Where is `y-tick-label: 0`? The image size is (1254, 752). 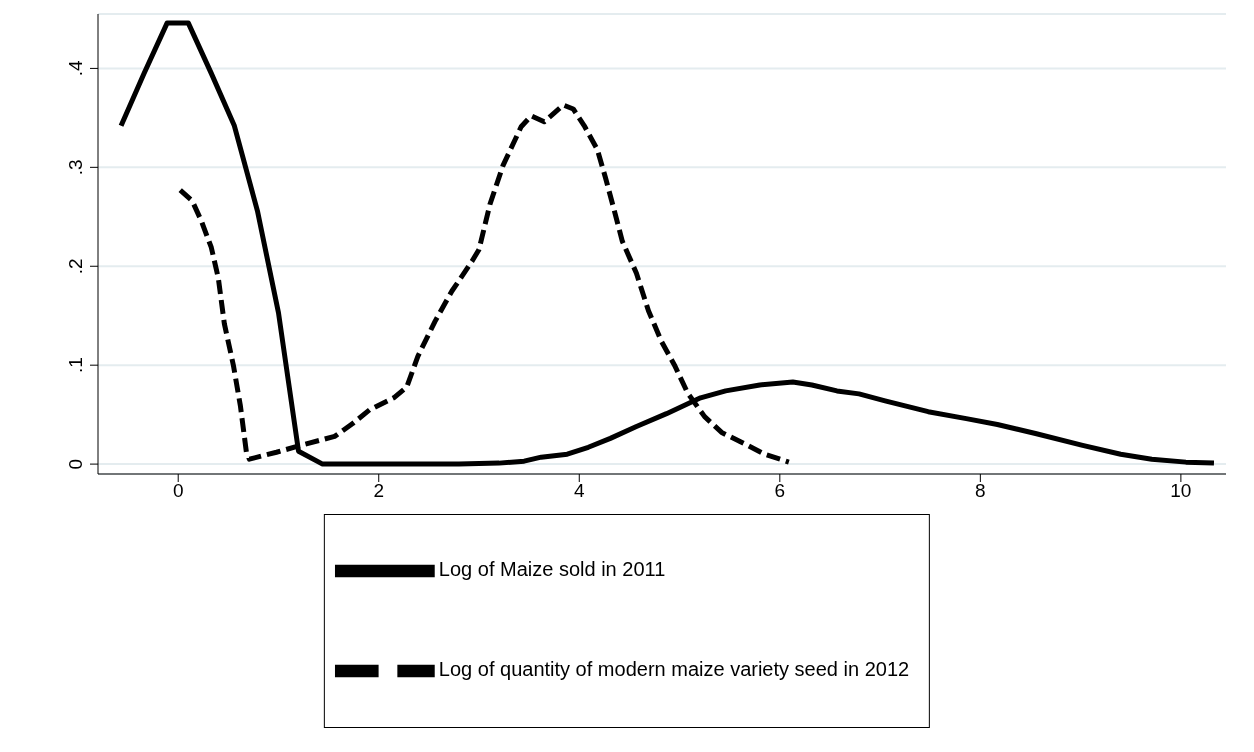
y-tick-label: 0 is located at coordinates (75, 464).